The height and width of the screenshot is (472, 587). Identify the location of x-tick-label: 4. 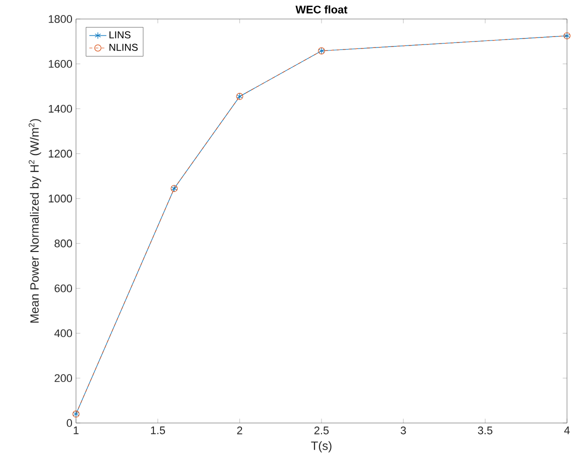
(567, 430).